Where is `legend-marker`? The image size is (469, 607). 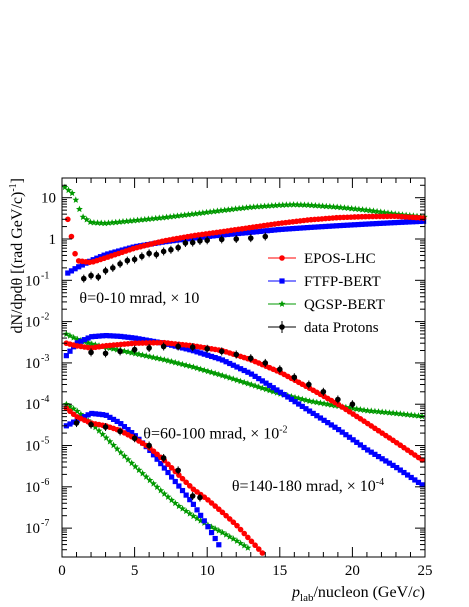
legend-marker is located at coordinates (282, 303).